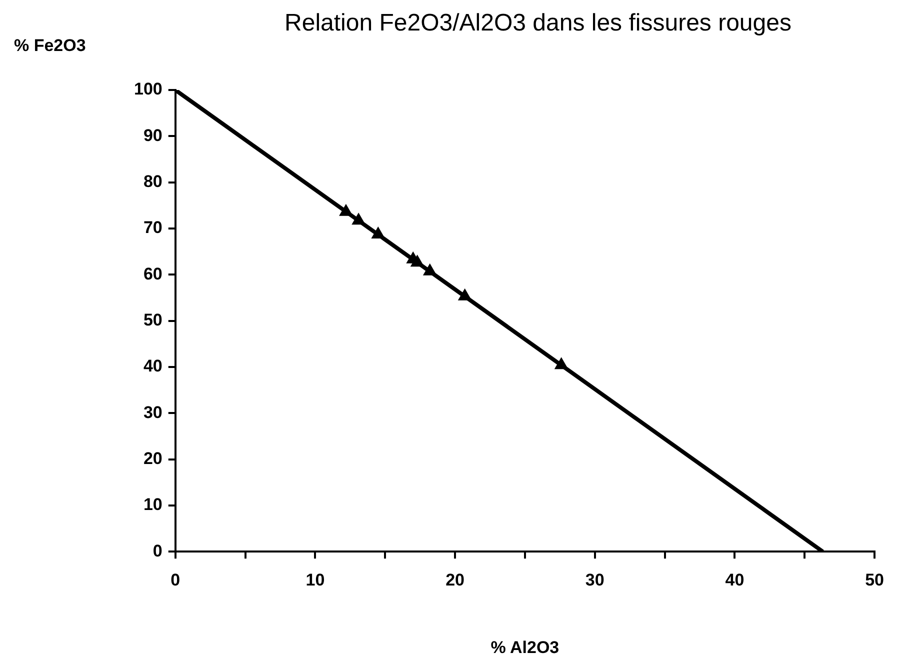  I want to click on y-tick-label: 90, so click(152, 135).